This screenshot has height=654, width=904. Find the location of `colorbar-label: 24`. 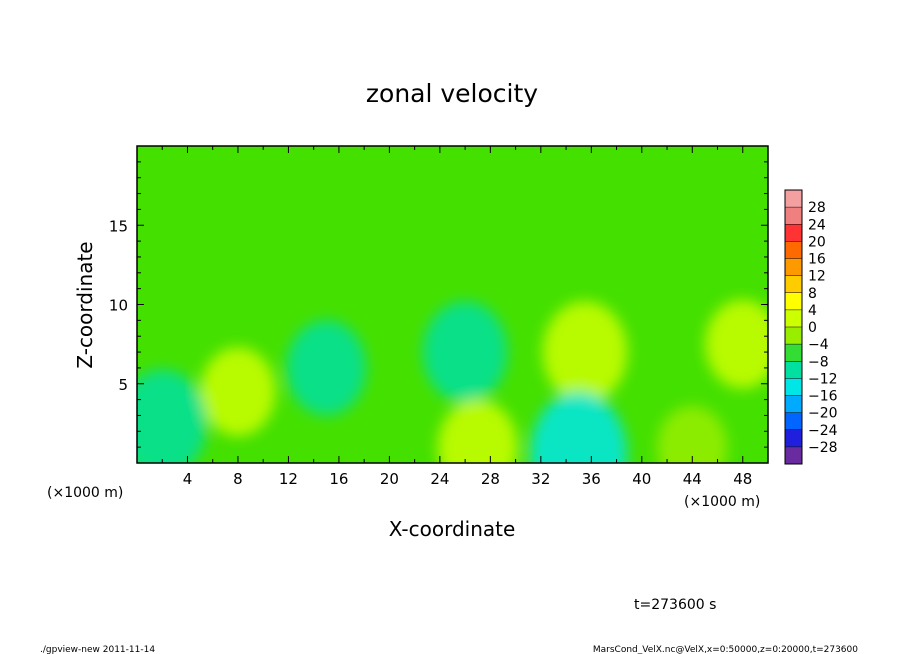

colorbar-label: 24 is located at coordinates (817, 225).